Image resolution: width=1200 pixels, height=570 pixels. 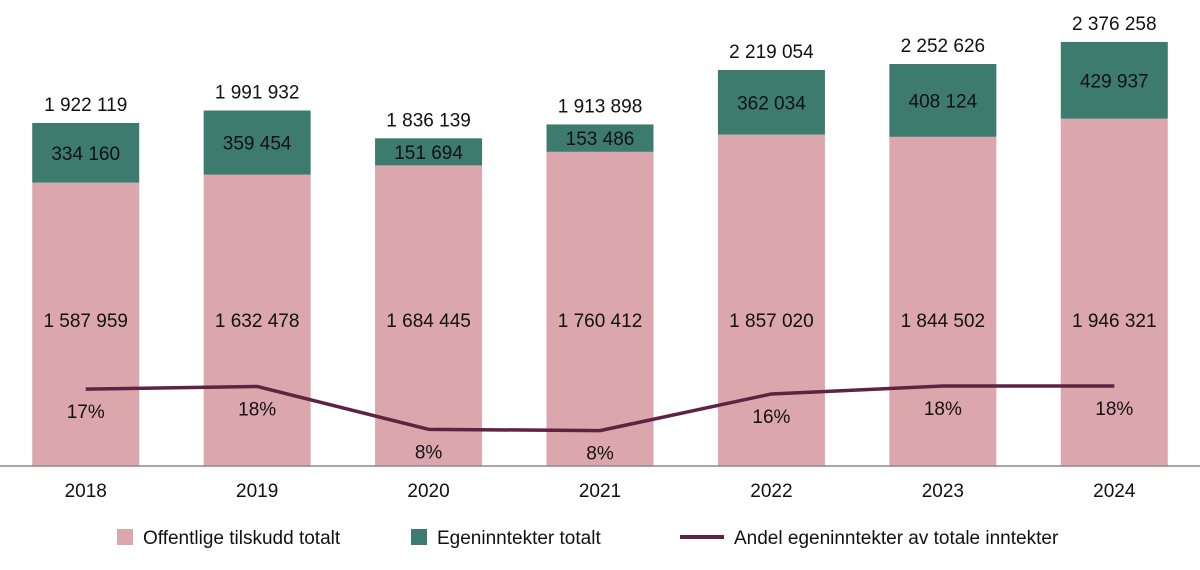 I want to click on bar-offentlige-2019, so click(x=257, y=320).